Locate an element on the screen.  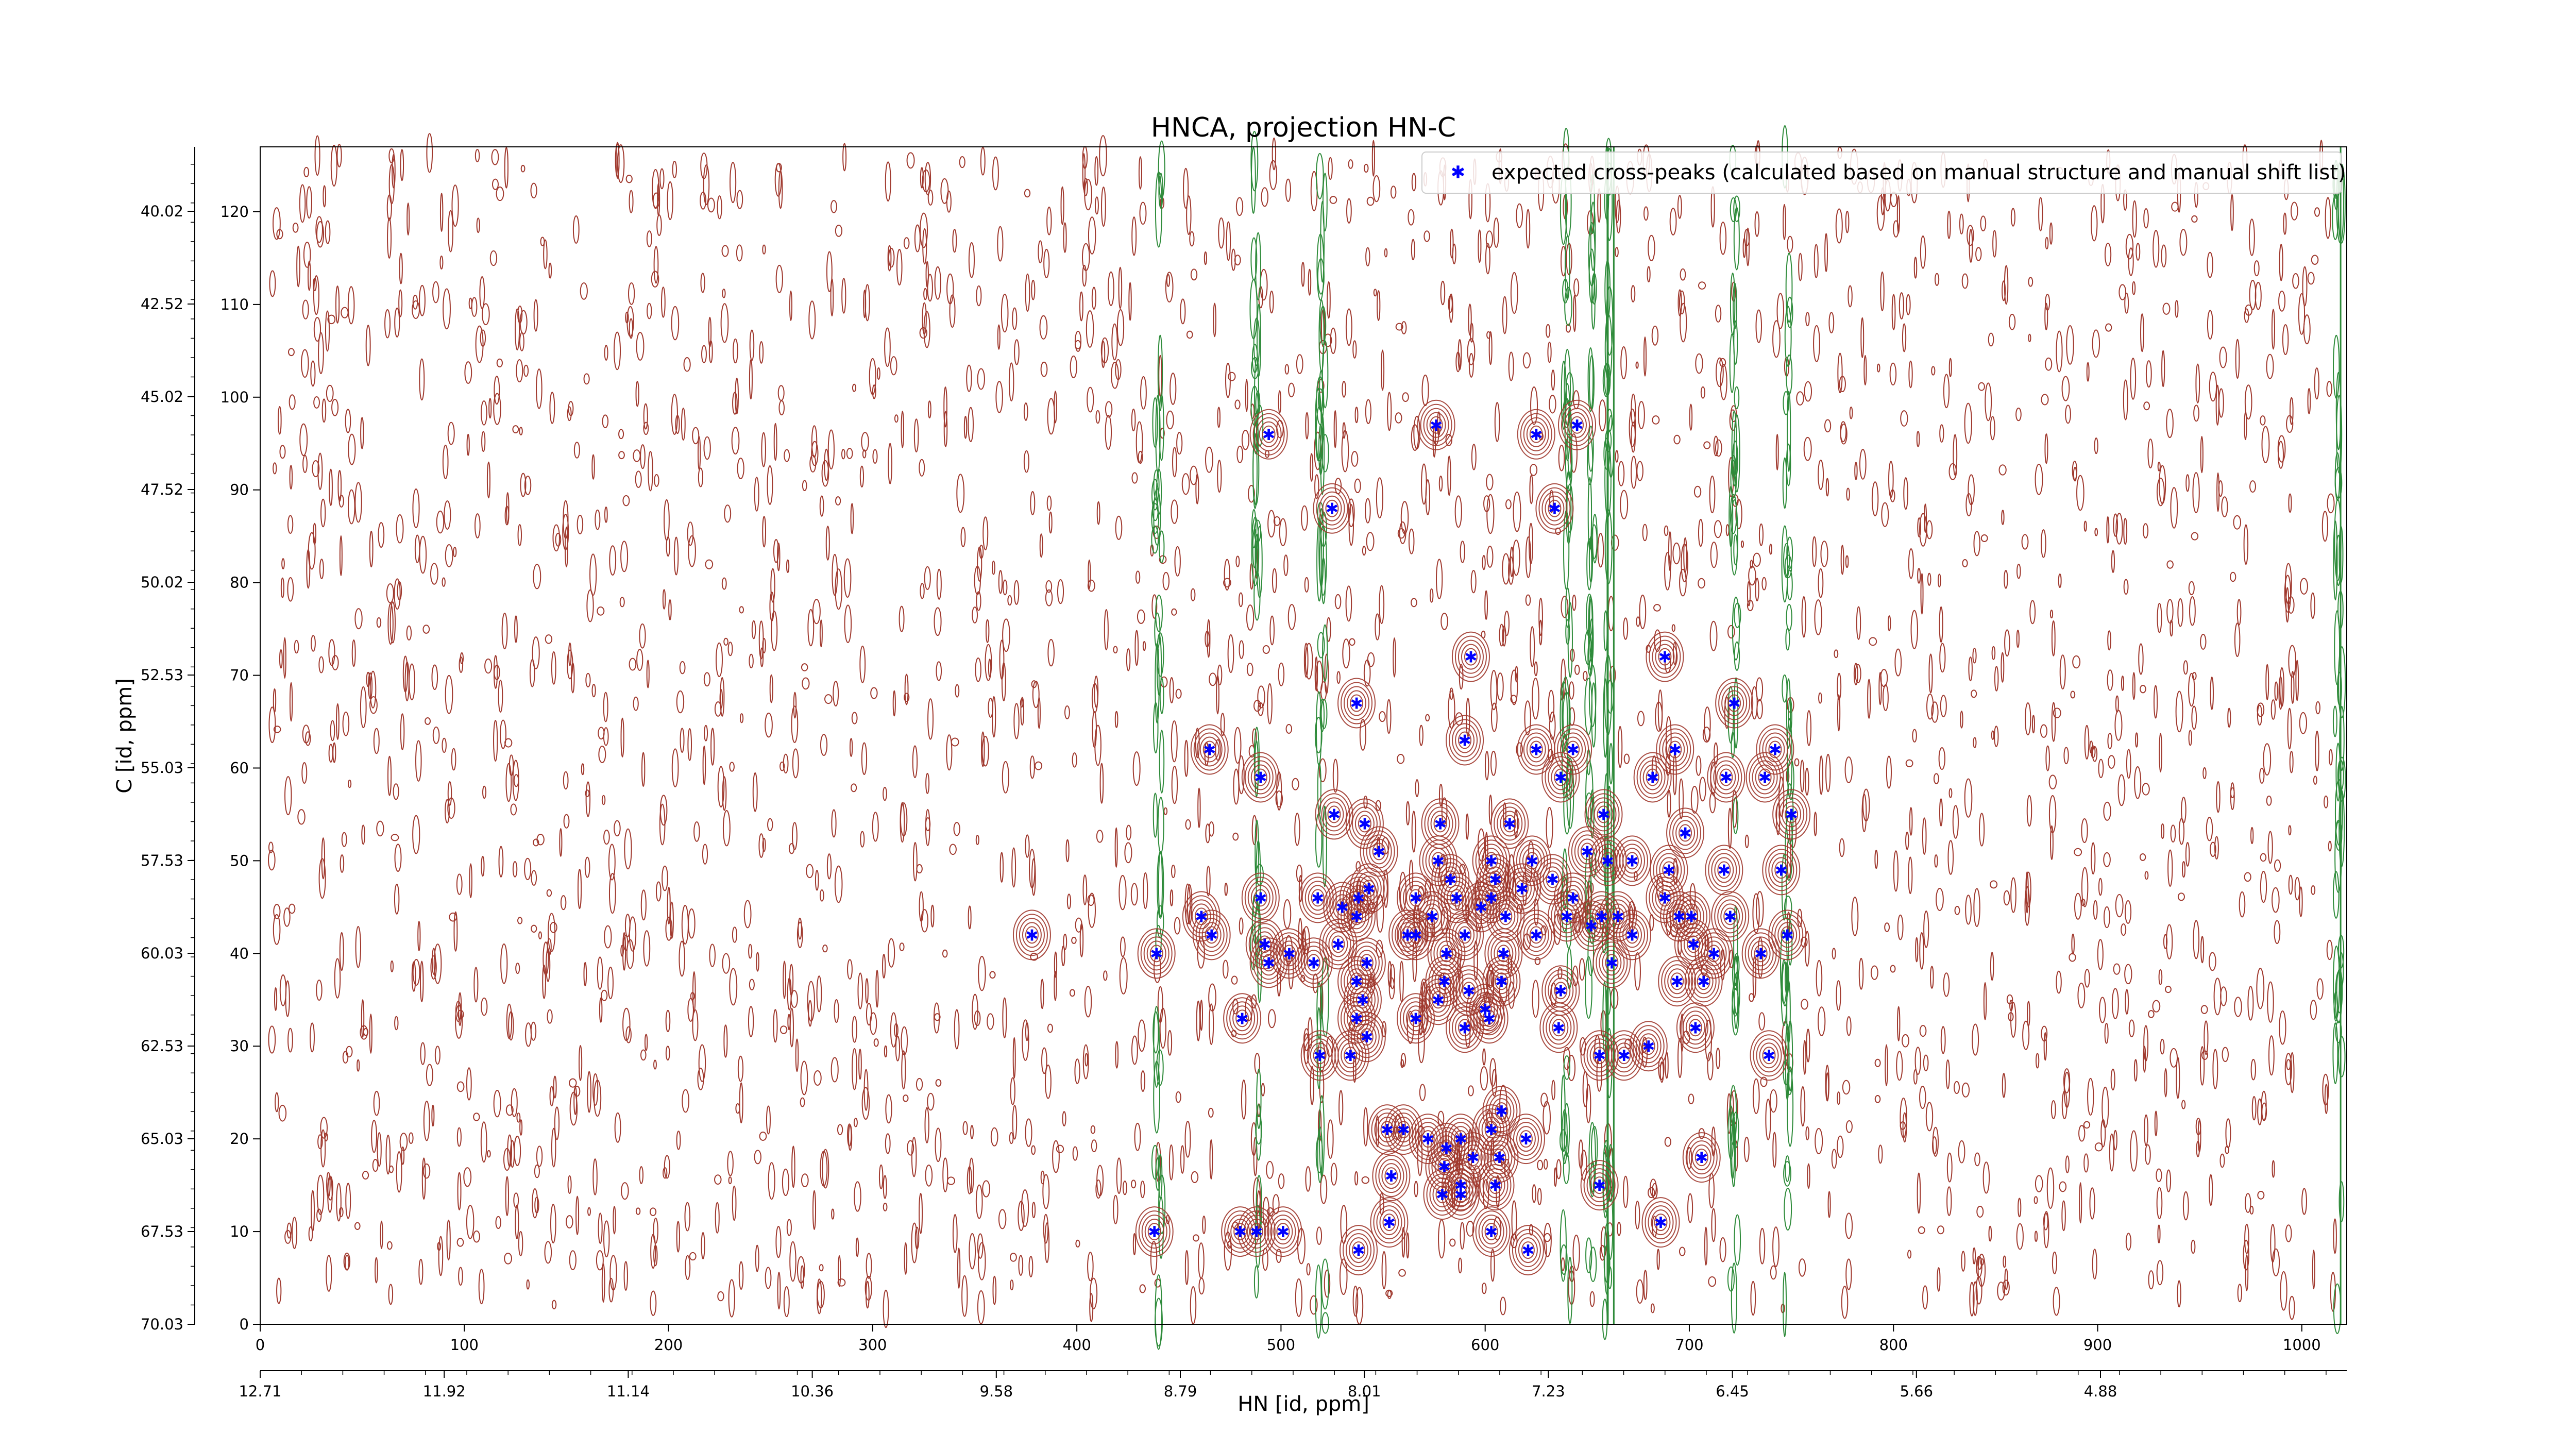
y-tick-label: 80 is located at coordinates (239, 583).